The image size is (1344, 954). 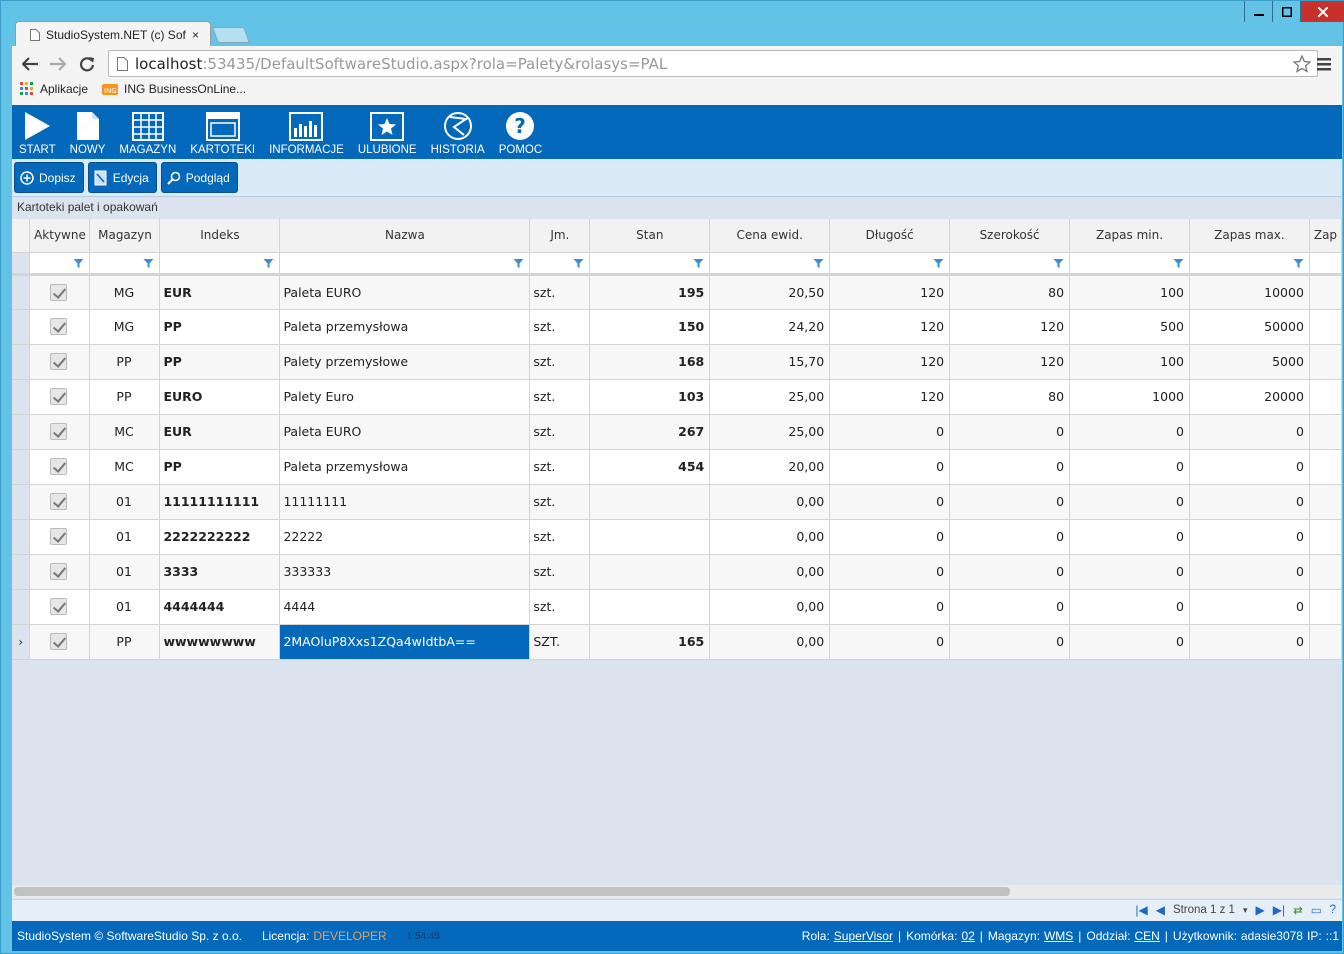 I want to click on new-tab-button, so click(x=231, y=35).